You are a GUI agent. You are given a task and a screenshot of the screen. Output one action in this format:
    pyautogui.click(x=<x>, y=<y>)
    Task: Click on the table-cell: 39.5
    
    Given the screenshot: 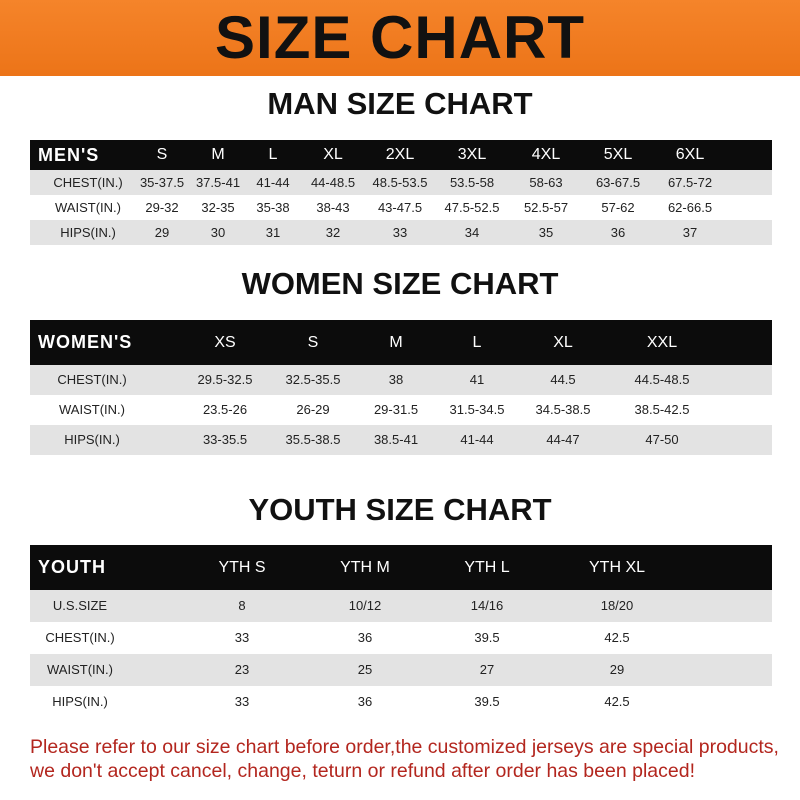 What is the action you would take?
    pyautogui.click(x=487, y=701)
    